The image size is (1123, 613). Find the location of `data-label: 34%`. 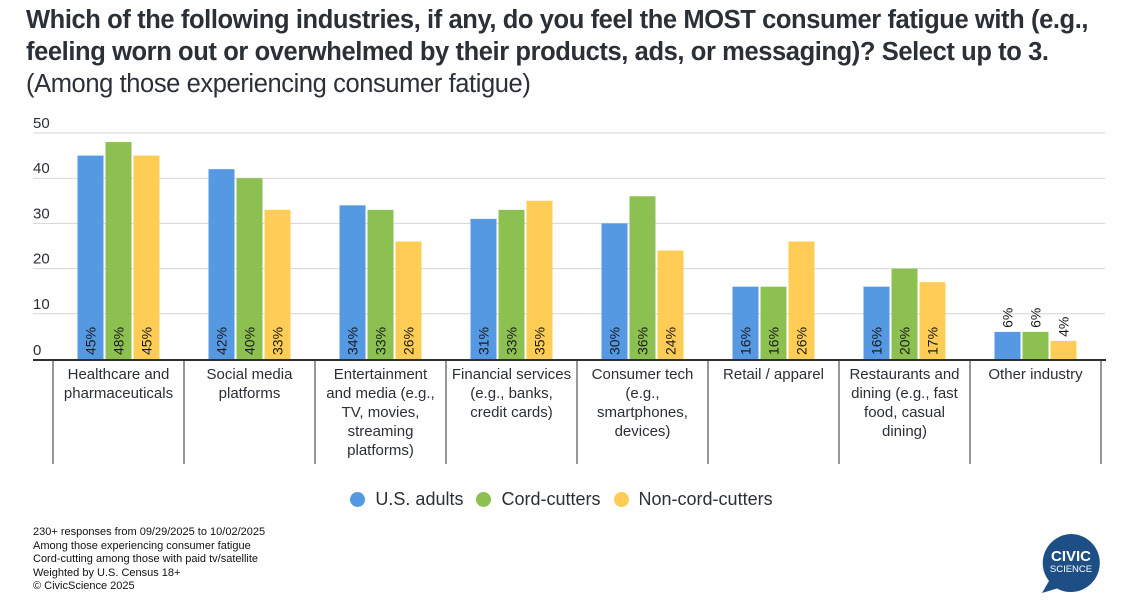

data-label: 34% is located at coordinates (353, 341).